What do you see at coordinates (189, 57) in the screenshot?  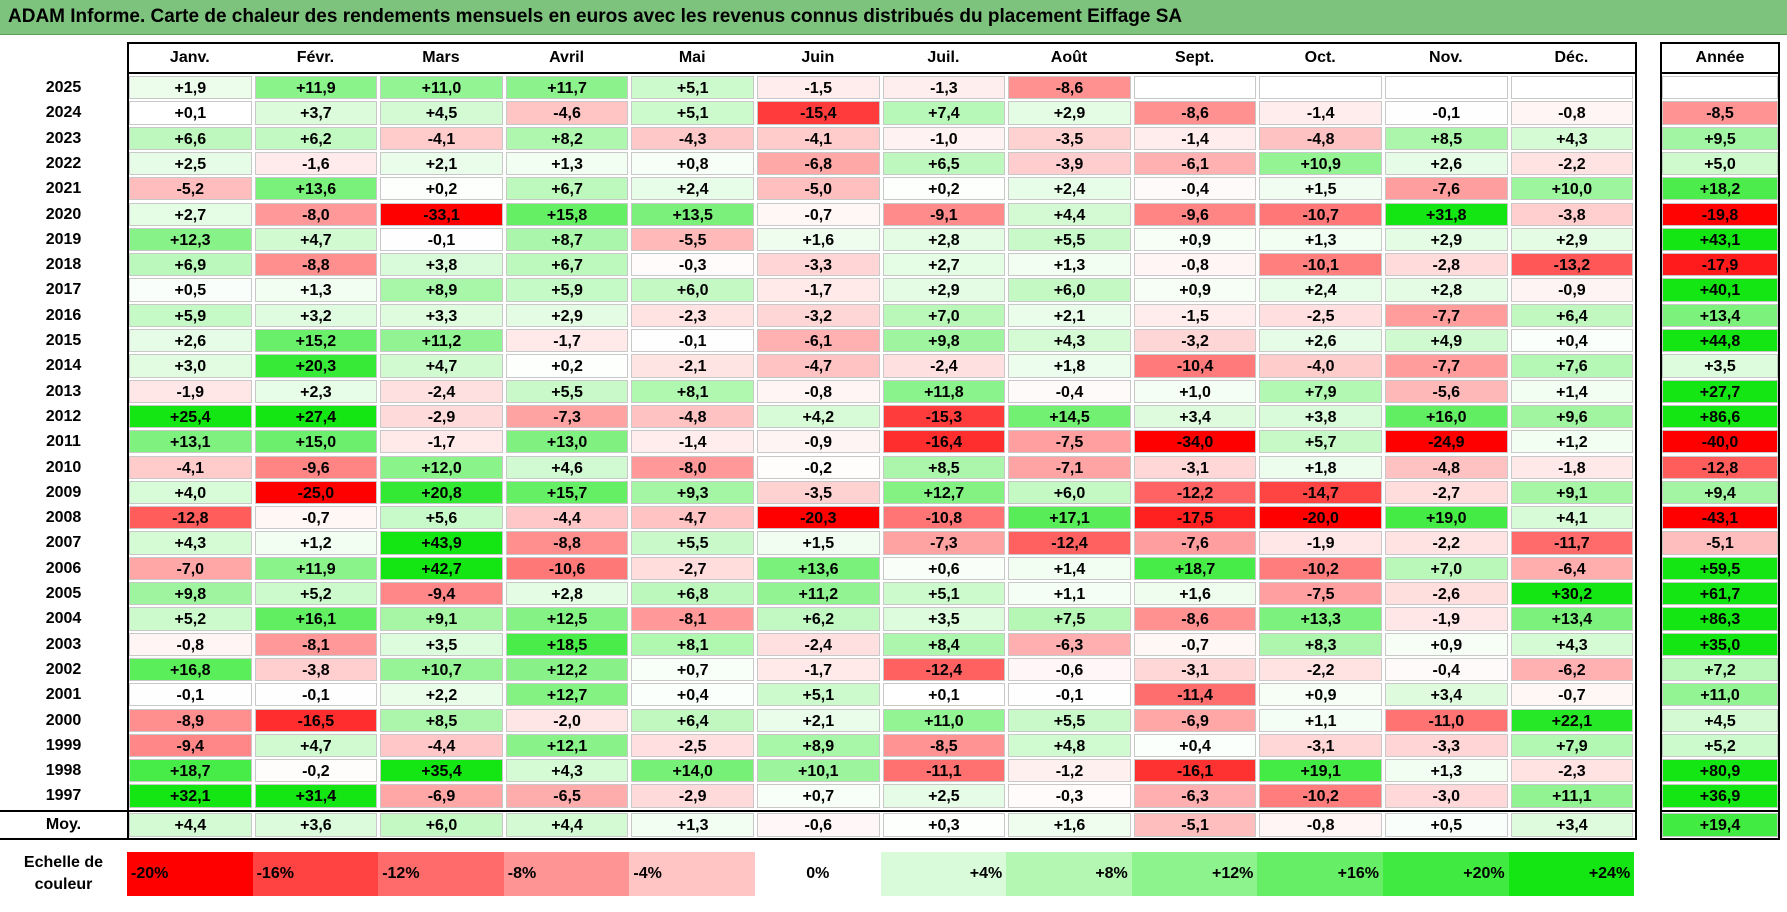 I see `month-header: Janv.` at bounding box center [189, 57].